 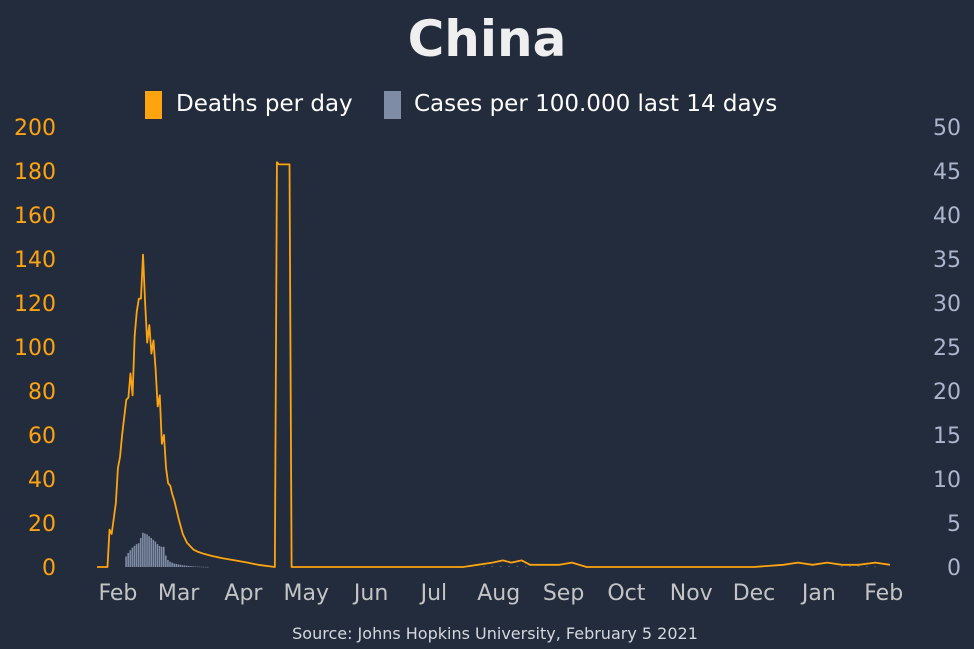 What do you see at coordinates (500, 550) in the screenshot?
I see `cases-series` at bounding box center [500, 550].